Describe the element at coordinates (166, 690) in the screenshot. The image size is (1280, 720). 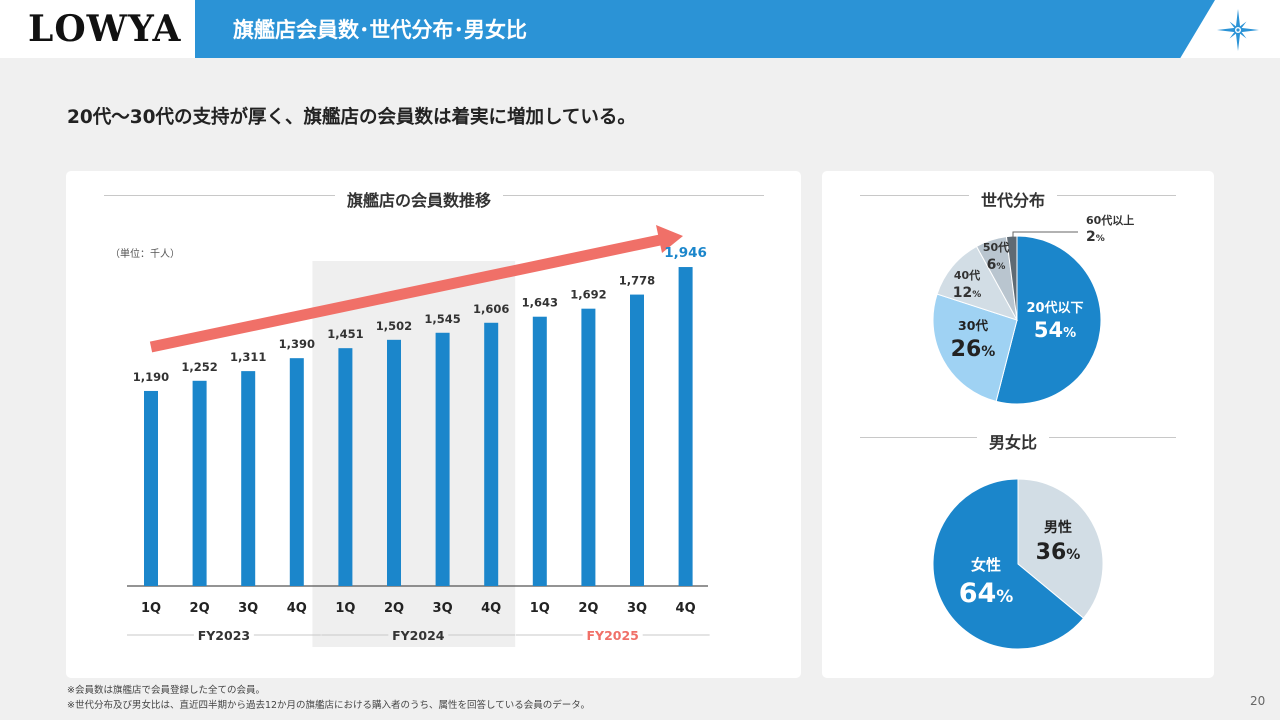
I see `footnote: ※会員数は旗艦店で会員登録した全ての会員。` at that location.